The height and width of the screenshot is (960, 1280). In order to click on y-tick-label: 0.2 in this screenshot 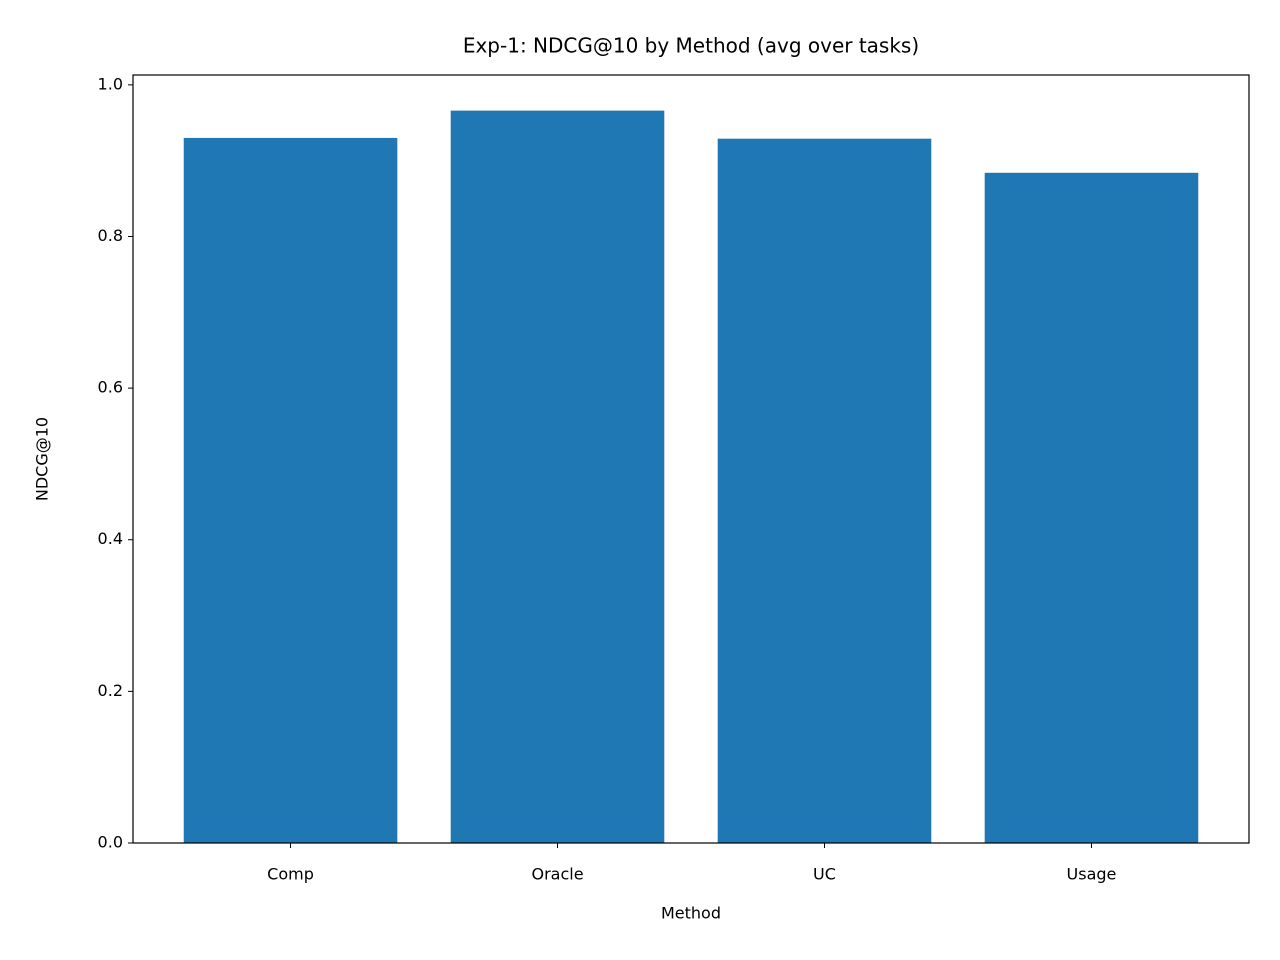, I will do `click(110, 690)`.